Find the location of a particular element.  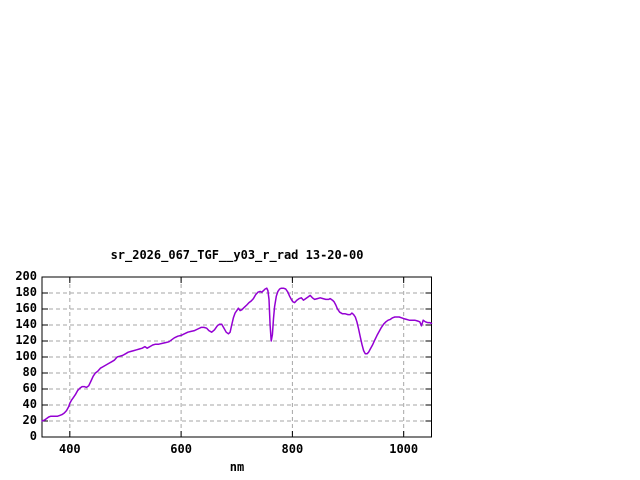

y-tick-label: 160 is located at coordinates (26, 308).